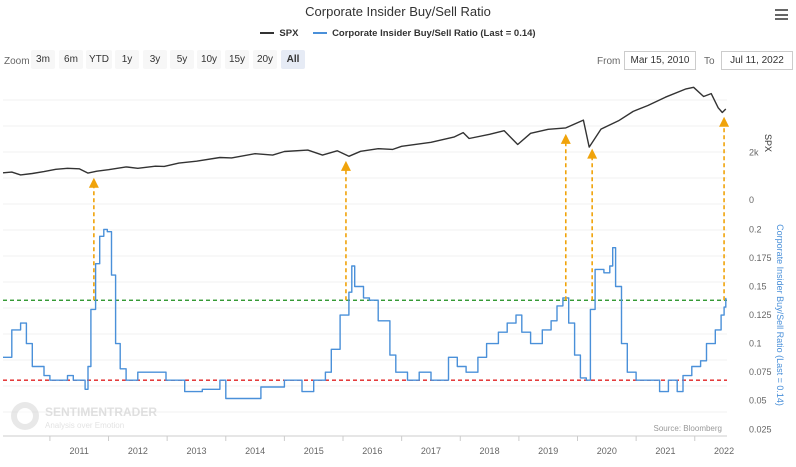 The height and width of the screenshot is (467, 796). Describe the element at coordinates (609, 61) in the screenshot. I see `range-from-label: From` at that location.